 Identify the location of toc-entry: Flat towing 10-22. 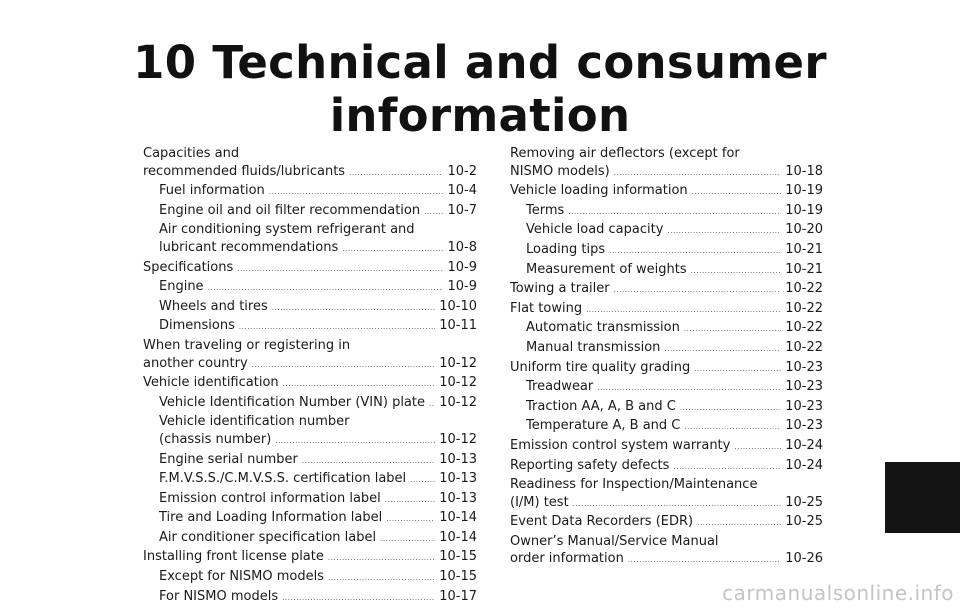
(666, 310).